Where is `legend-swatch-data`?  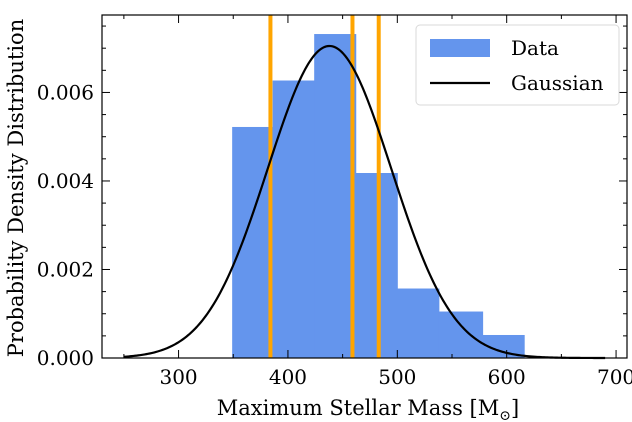 legend-swatch-data is located at coordinates (460, 48).